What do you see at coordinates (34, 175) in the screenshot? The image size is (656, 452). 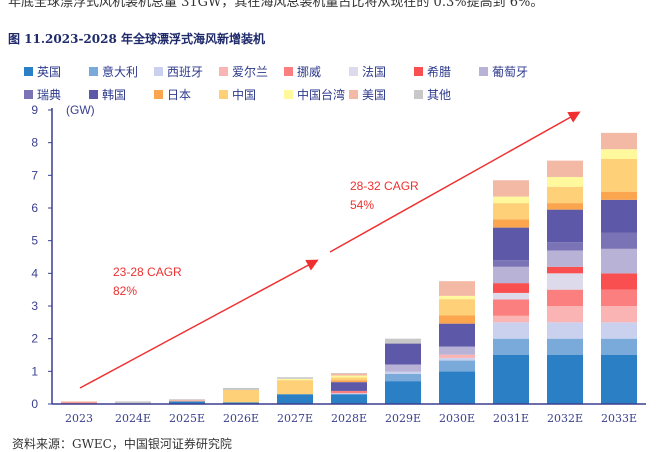 I see `y-tick-label: 7` at bounding box center [34, 175].